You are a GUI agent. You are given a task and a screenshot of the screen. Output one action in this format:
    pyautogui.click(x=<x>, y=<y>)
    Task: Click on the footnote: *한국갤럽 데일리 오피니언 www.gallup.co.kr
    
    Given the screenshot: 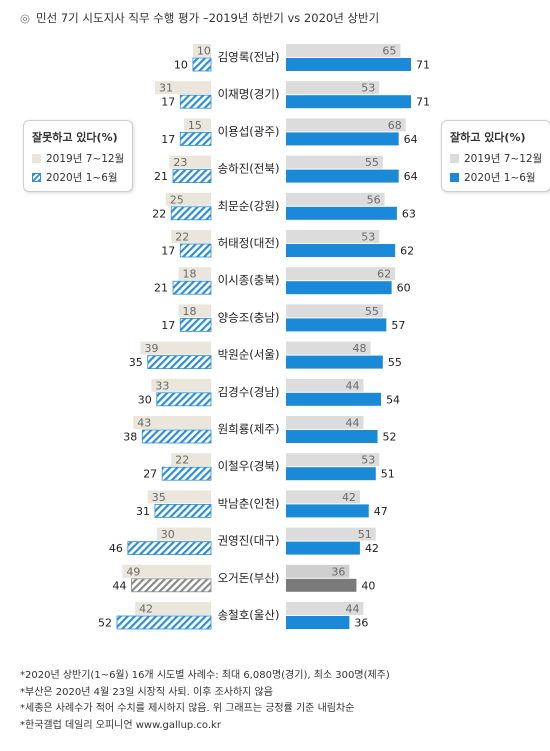 What is the action you would take?
    pyautogui.click(x=120, y=725)
    